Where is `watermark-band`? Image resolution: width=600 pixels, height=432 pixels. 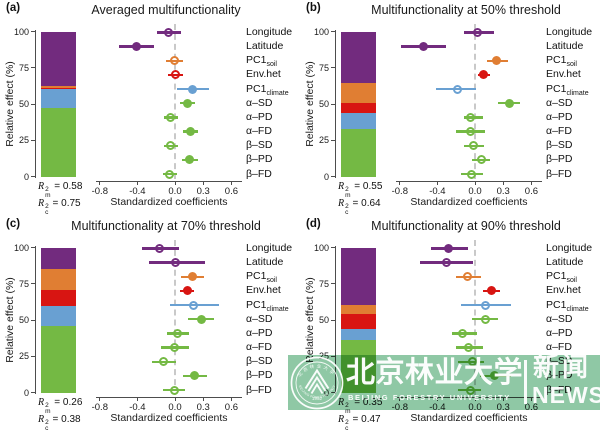 watermark-band is located at coordinates (444, 382).